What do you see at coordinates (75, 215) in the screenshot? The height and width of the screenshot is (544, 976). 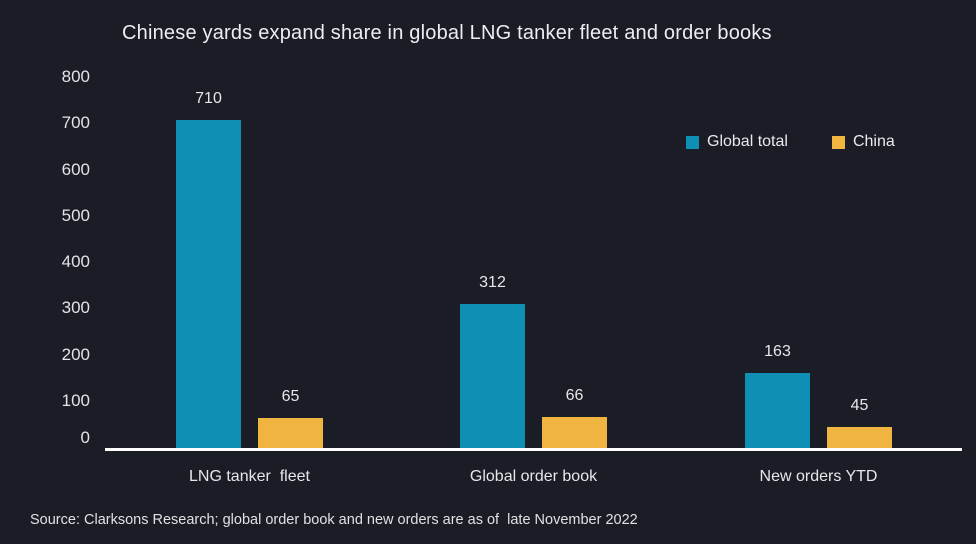 I see `y-axis-tick-label: 500` at bounding box center [75, 215].